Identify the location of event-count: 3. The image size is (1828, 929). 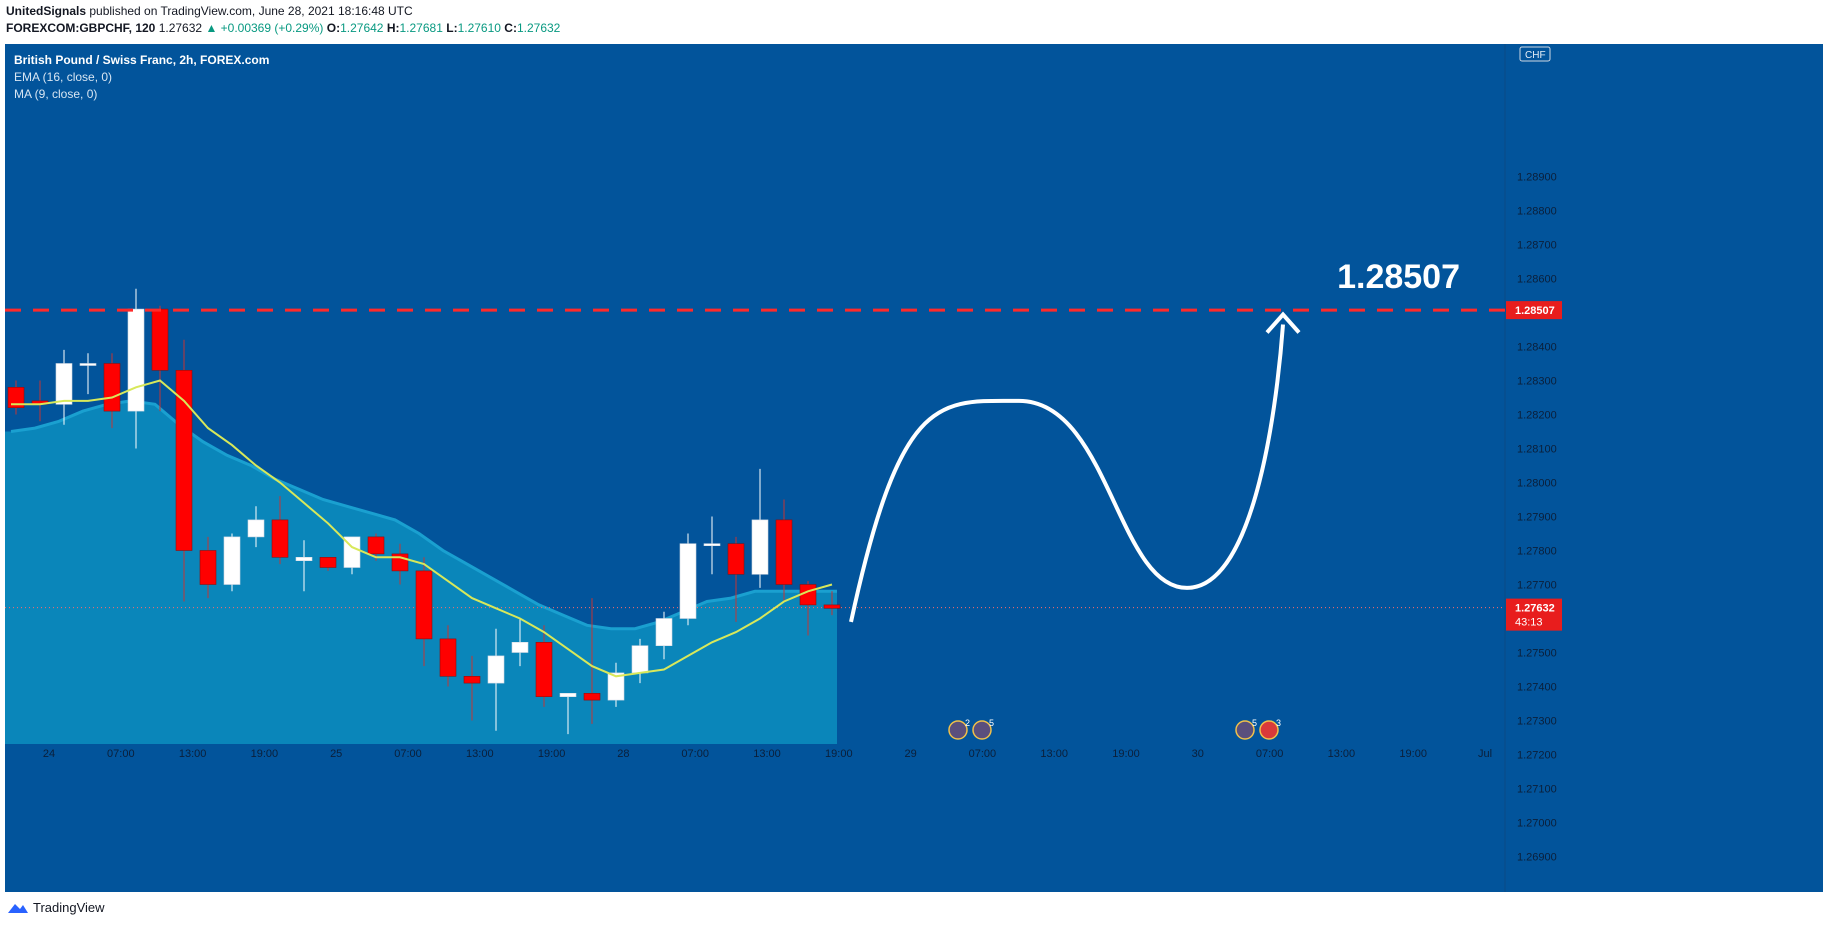
(1278, 723).